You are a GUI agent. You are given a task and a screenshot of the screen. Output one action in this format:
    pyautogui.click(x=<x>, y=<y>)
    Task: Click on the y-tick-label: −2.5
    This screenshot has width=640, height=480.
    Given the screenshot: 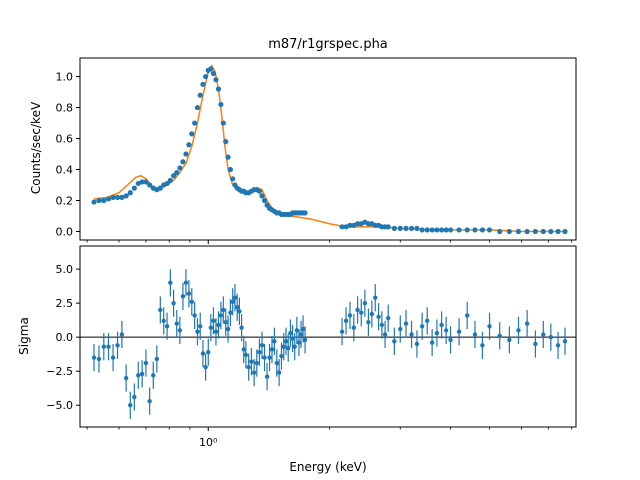 What is the action you would take?
    pyautogui.click(x=59, y=371)
    